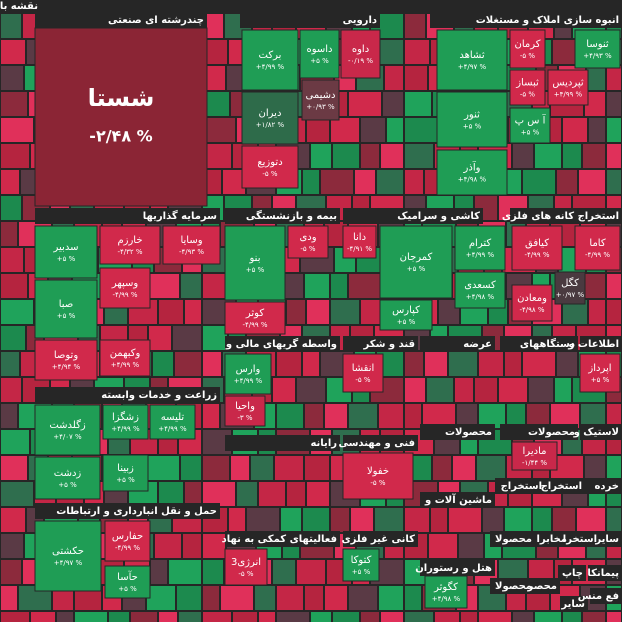 This screenshot has height=622, width=622. I want to click on sector-name: عرضه, so click(477, 344).